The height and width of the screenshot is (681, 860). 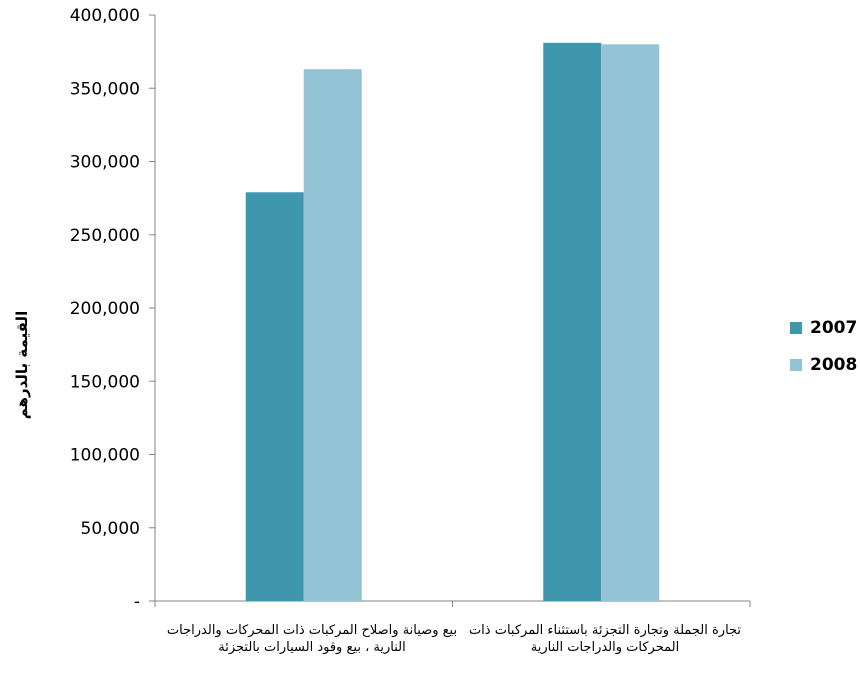 I want to click on y-axis-label: القيمة بالدرهم, so click(x=22, y=365).